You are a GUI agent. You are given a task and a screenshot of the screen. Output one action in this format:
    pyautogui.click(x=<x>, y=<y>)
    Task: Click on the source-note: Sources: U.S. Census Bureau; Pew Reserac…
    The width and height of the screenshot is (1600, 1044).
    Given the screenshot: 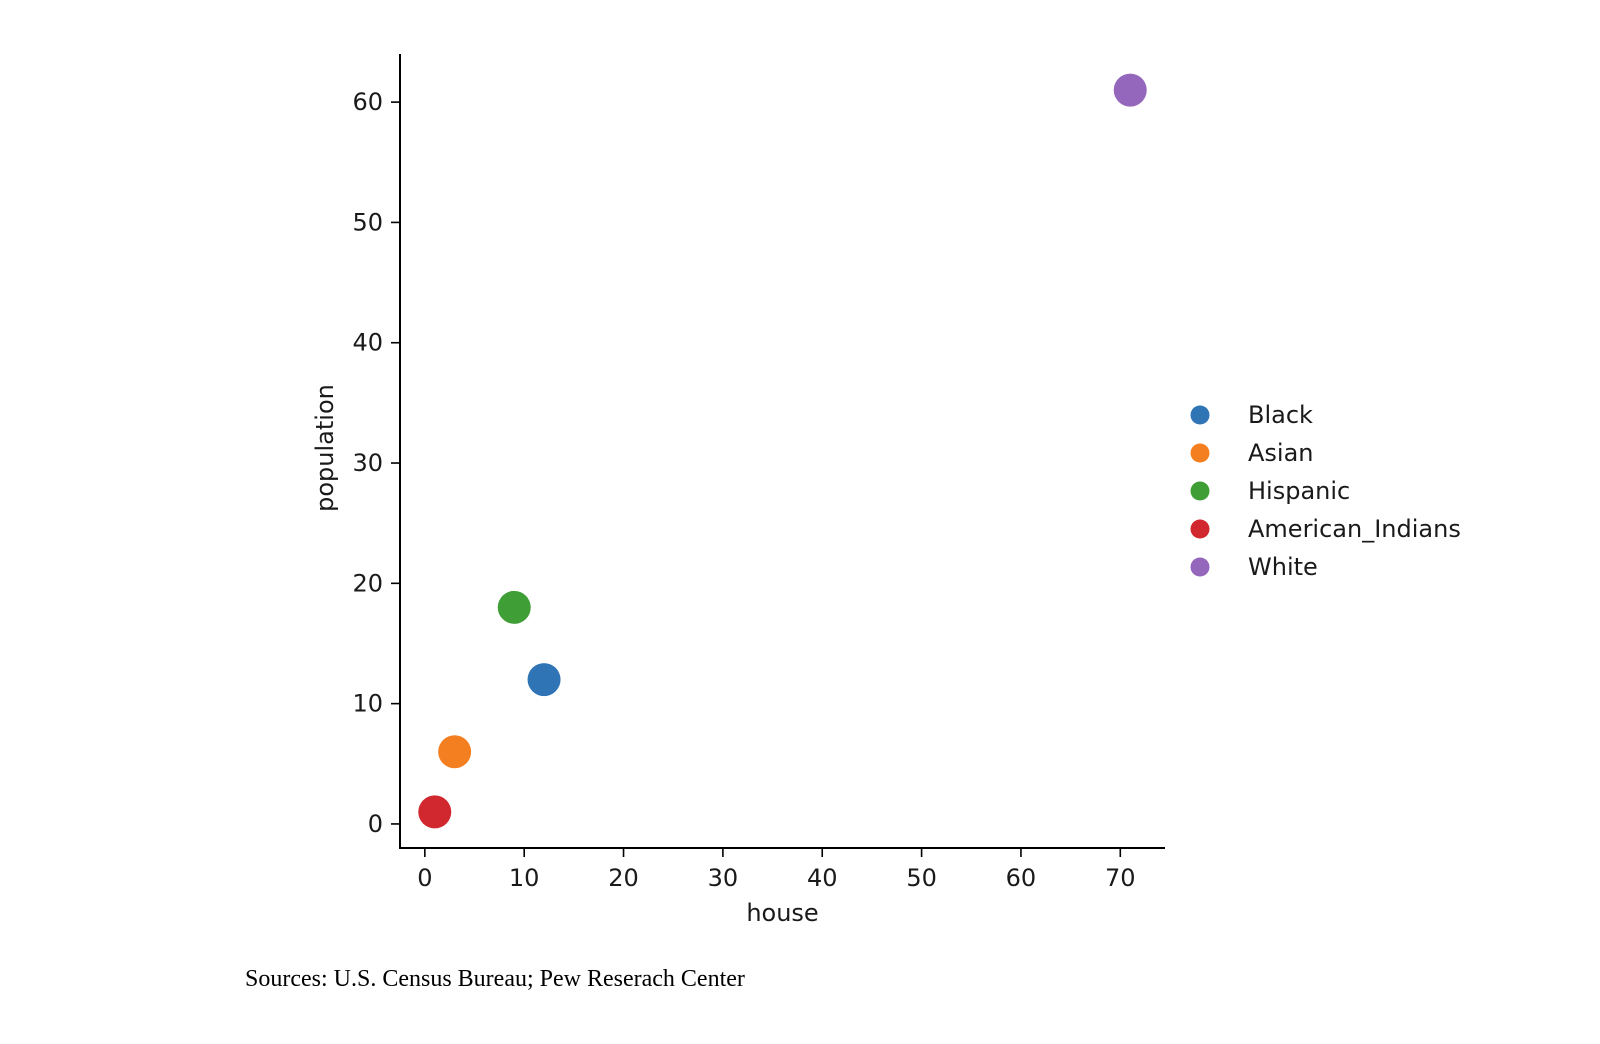 What is the action you would take?
    pyautogui.click(x=495, y=979)
    